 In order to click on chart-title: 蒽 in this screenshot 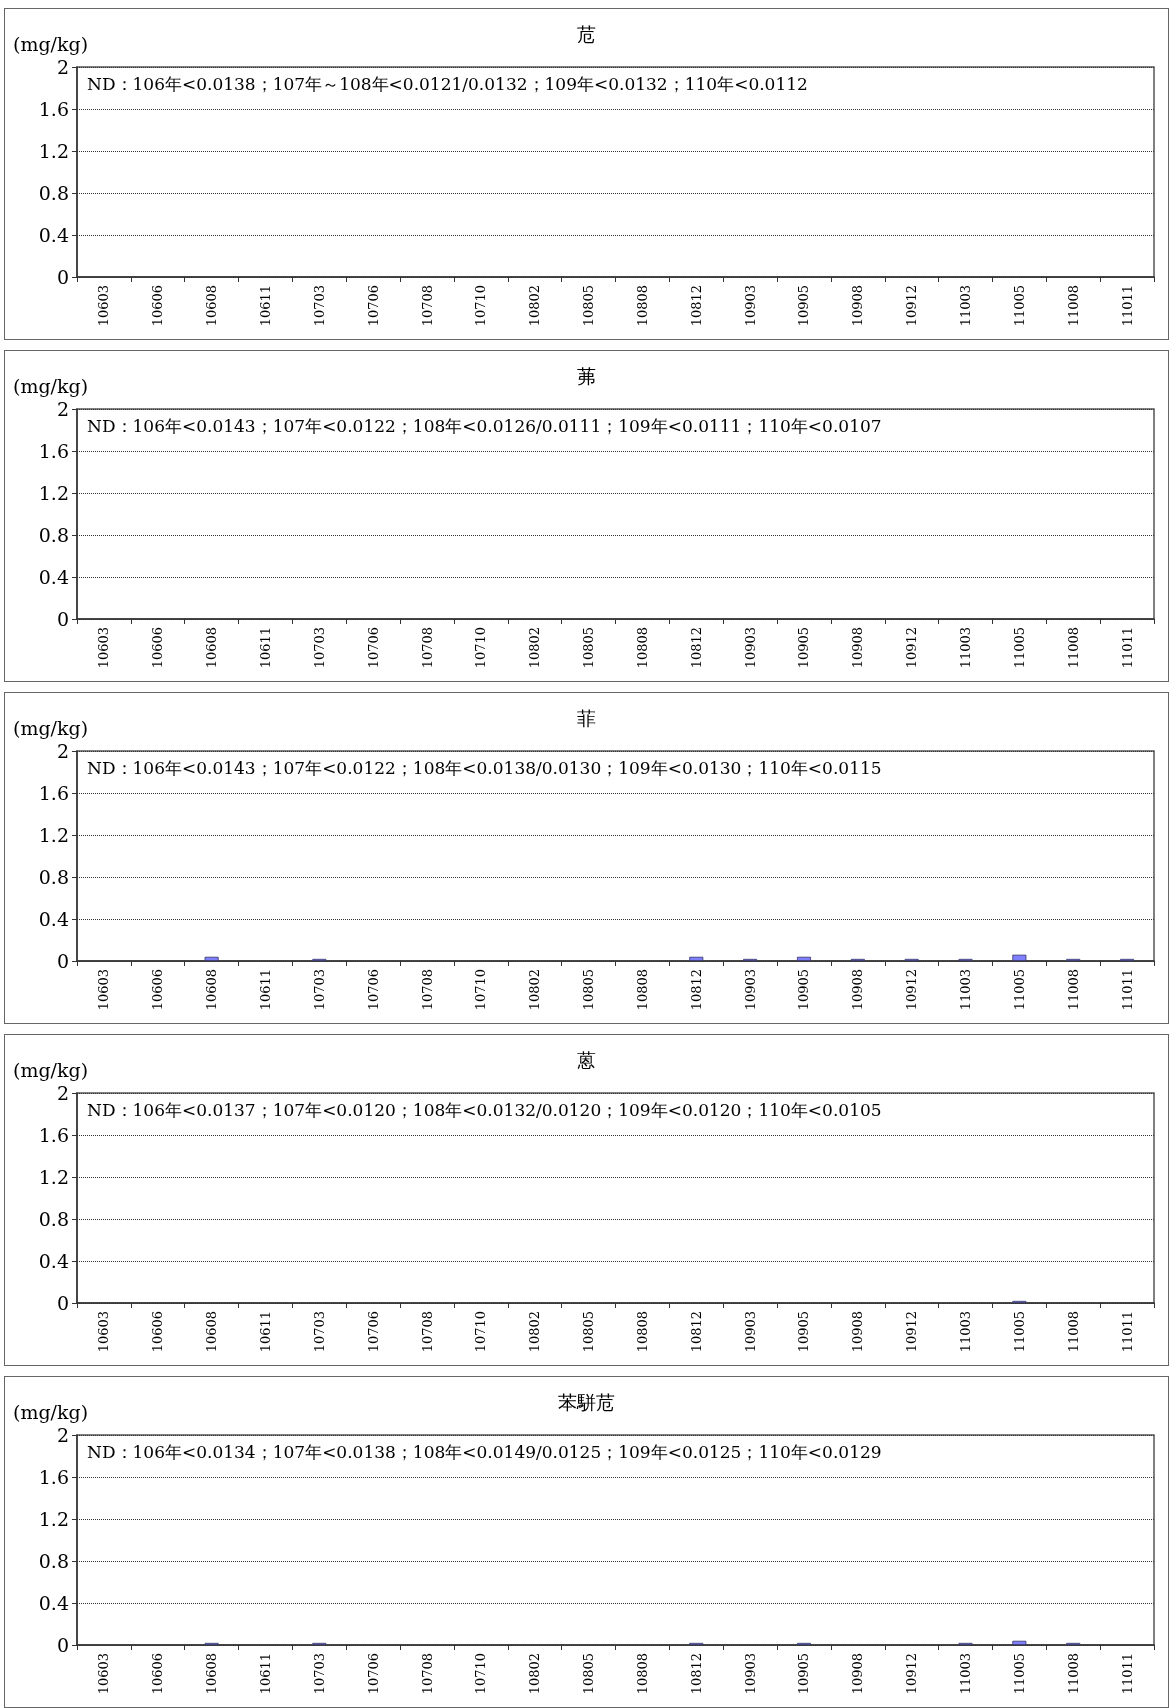, I will do `click(586, 1059)`.